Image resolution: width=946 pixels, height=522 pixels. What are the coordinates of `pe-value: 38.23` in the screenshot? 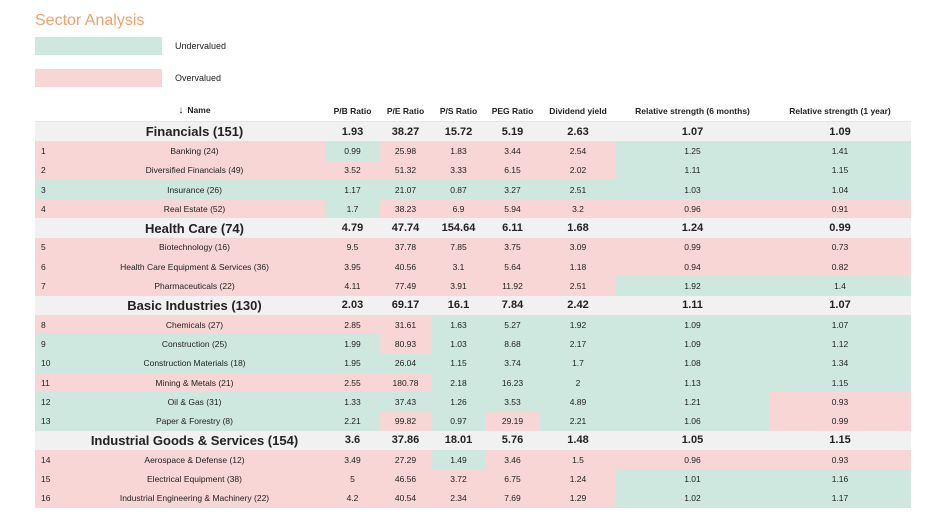 It's located at (405, 209).